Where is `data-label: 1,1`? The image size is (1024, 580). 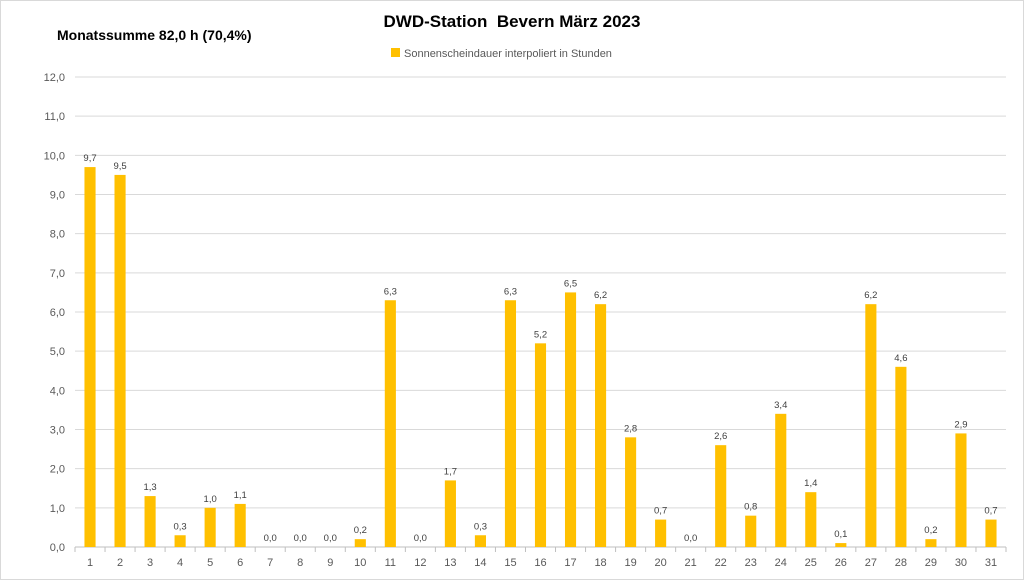 data-label: 1,1 is located at coordinates (240, 495).